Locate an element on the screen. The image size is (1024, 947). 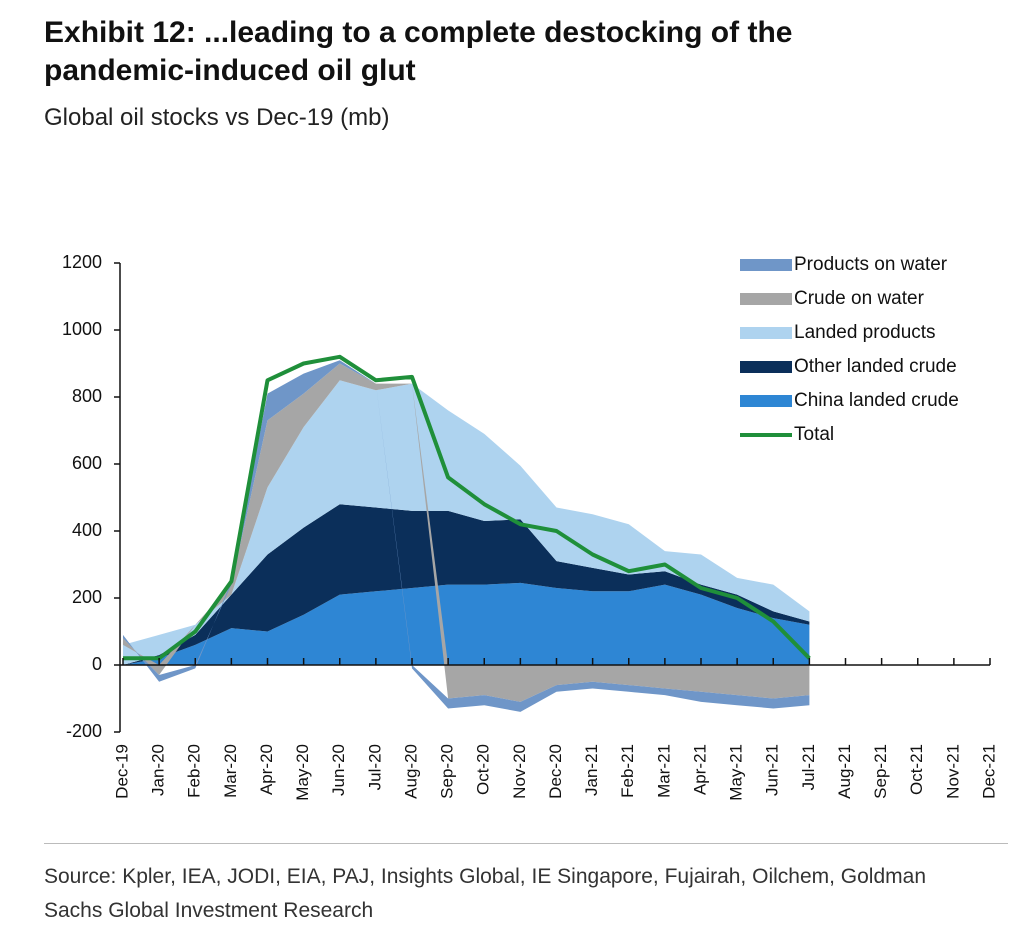
x-tick-label: Jul-21 is located at coordinates (808, 767).